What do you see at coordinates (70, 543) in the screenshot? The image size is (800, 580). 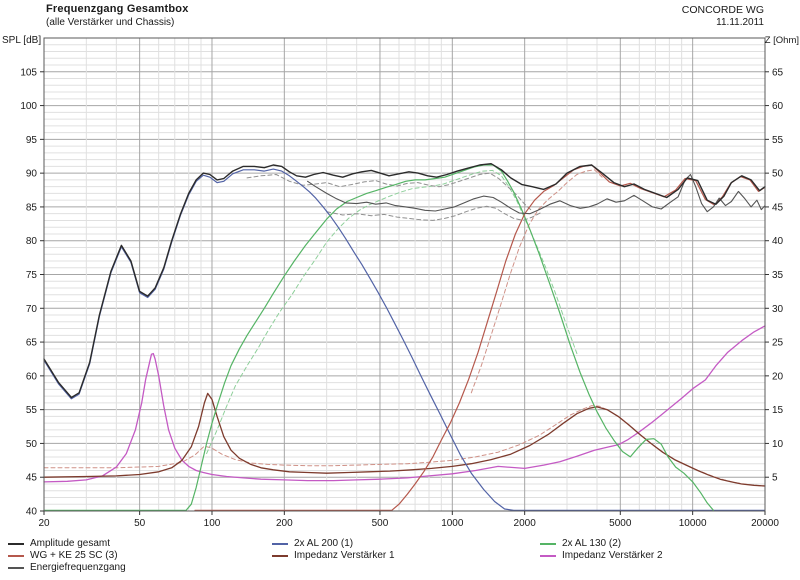 I see `legend-label: Amplitude gesamt` at bounding box center [70, 543].